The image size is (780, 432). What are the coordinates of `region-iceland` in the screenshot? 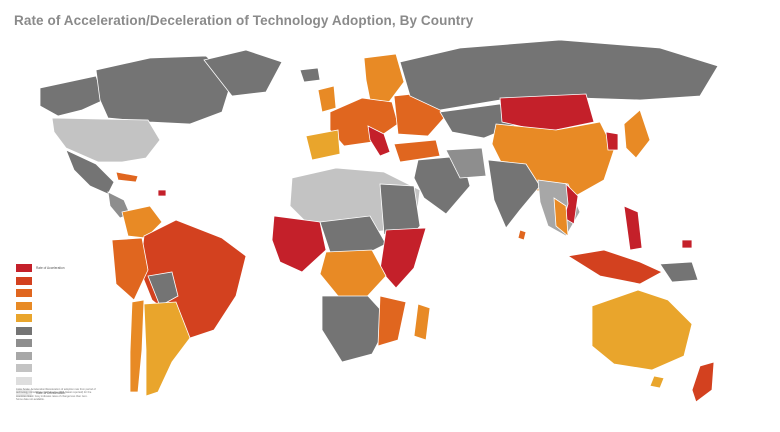 It's located at (310, 75).